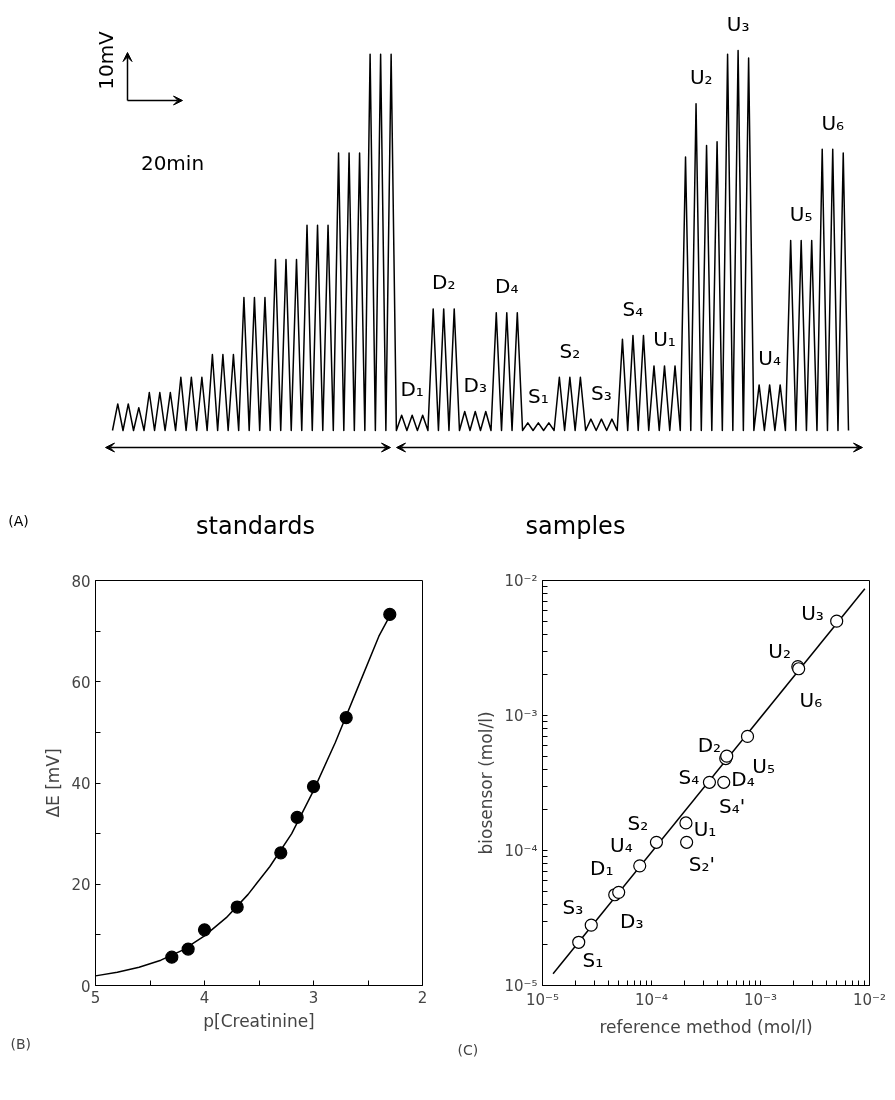  Describe the element at coordinates (468, 1049) in the screenshot. I see `text: (C)` at that location.